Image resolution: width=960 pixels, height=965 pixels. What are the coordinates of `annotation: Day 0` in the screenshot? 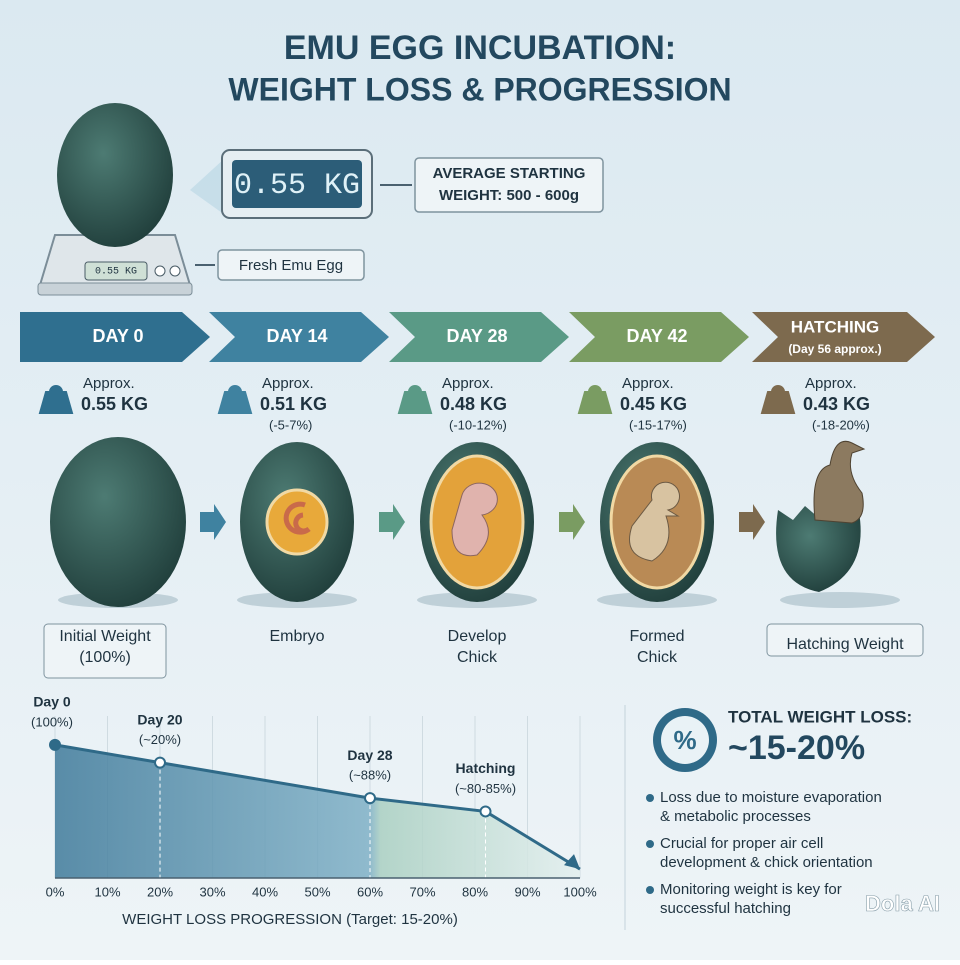 It's located at (52, 702).